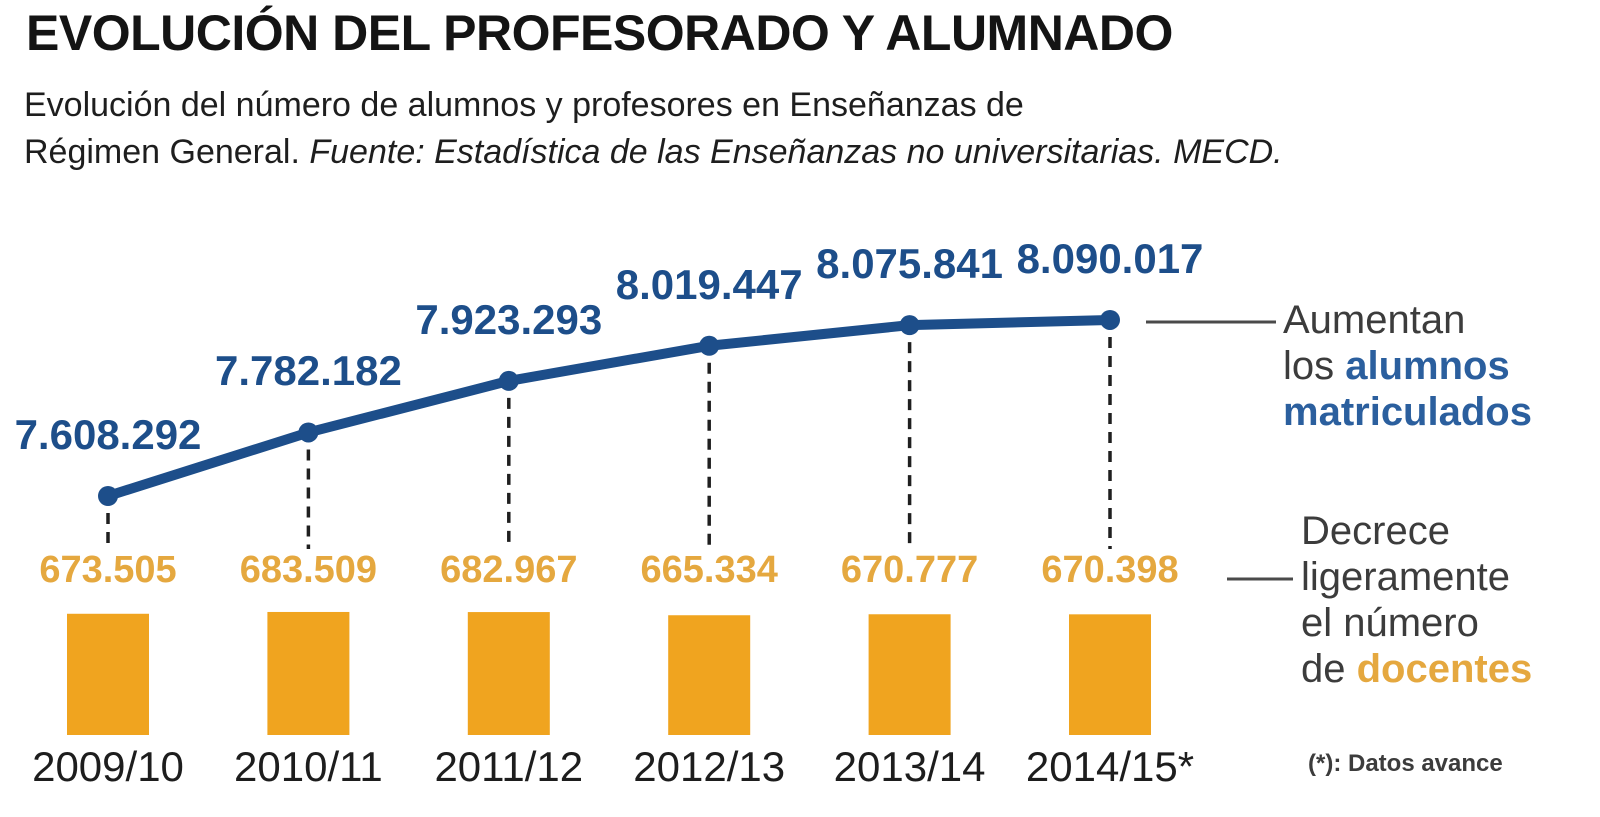 The width and height of the screenshot is (1600, 817). I want to click on students-value-label: 8.090.017, so click(1110, 258).